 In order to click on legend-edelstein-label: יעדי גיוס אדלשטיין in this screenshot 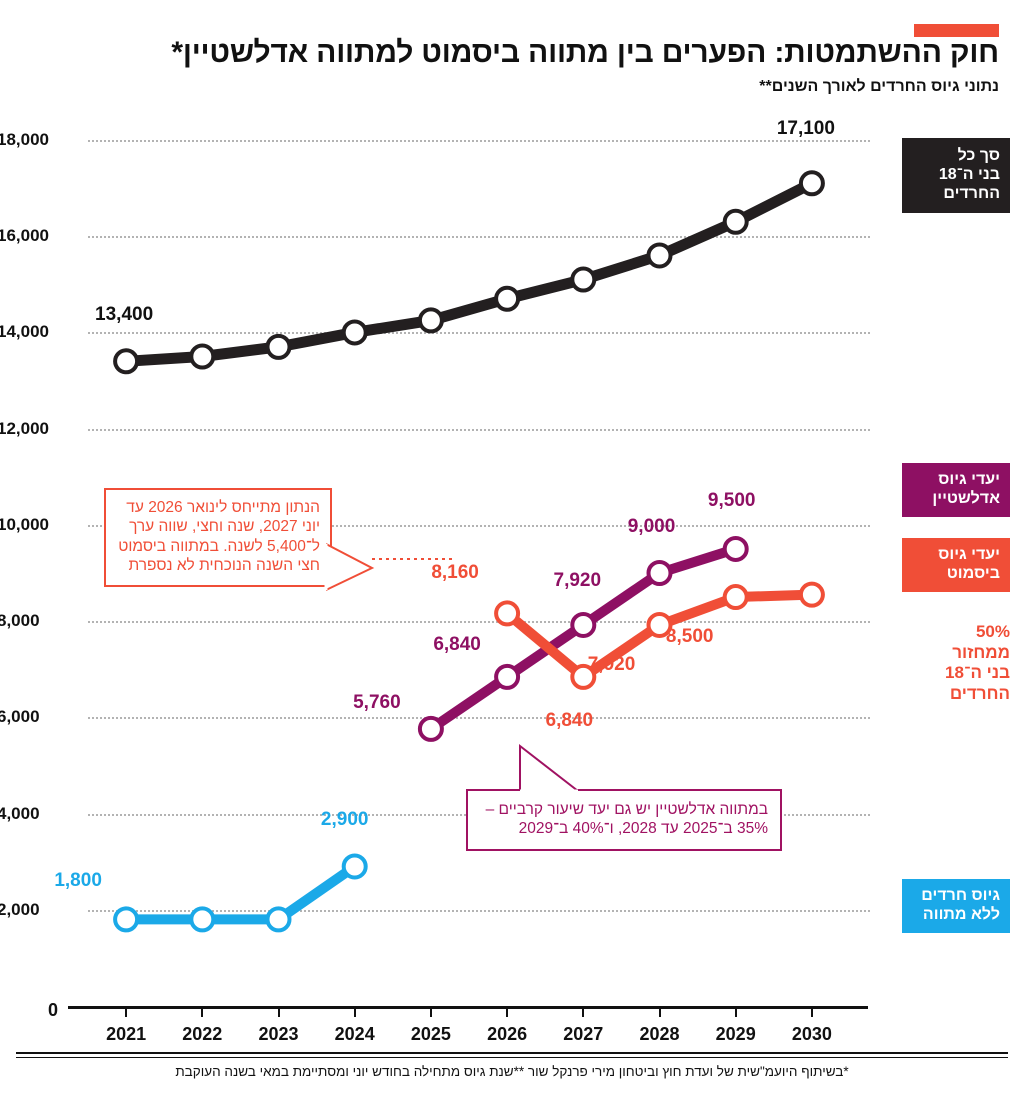, I will do `click(966, 489)`.